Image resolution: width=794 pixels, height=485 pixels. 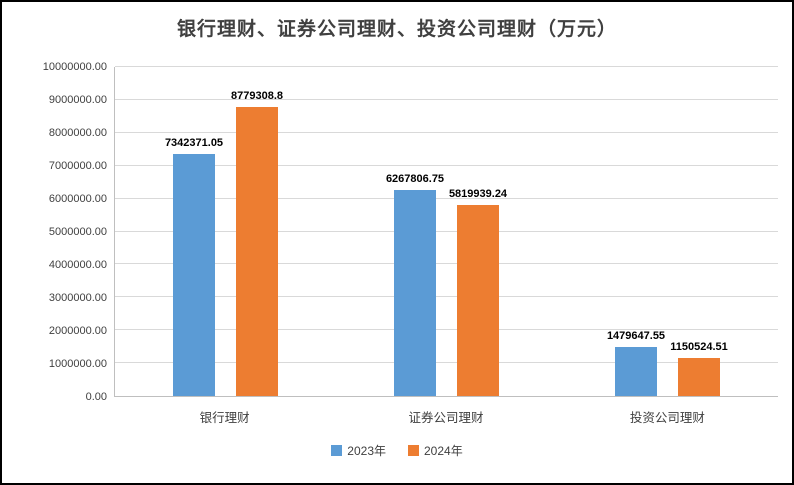 What do you see at coordinates (77, 298) in the screenshot?
I see `y-tick-label: 3000000.00` at bounding box center [77, 298].